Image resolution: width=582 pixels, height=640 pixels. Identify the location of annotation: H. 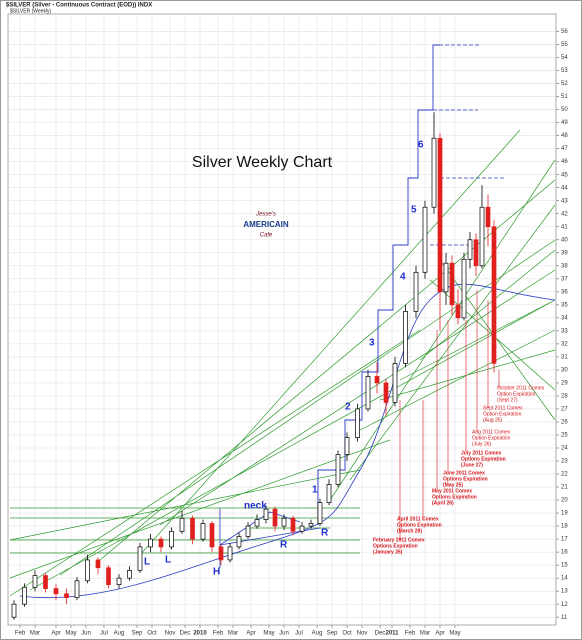
(216, 572).